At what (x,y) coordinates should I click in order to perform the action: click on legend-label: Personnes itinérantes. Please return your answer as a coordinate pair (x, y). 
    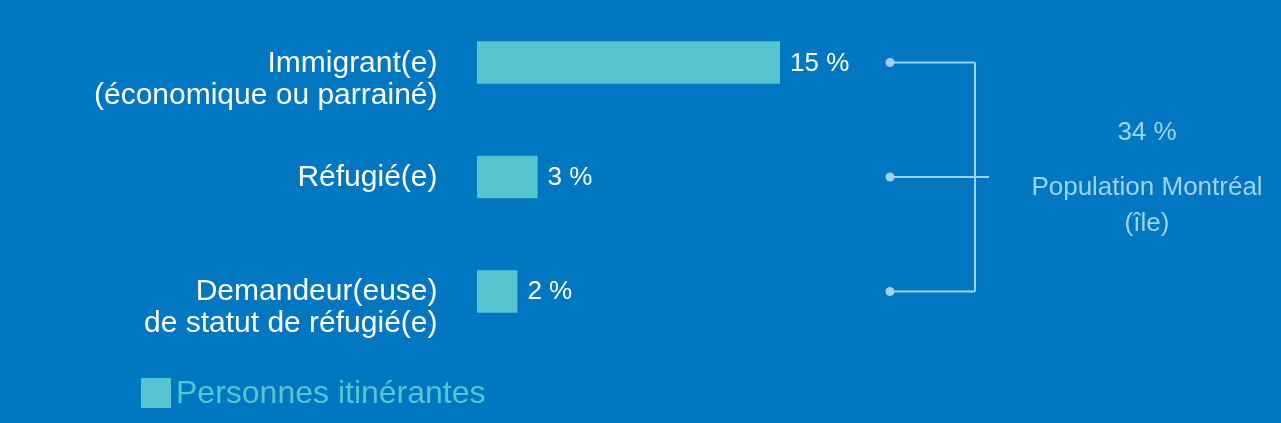
    Looking at the image, I should click on (331, 392).